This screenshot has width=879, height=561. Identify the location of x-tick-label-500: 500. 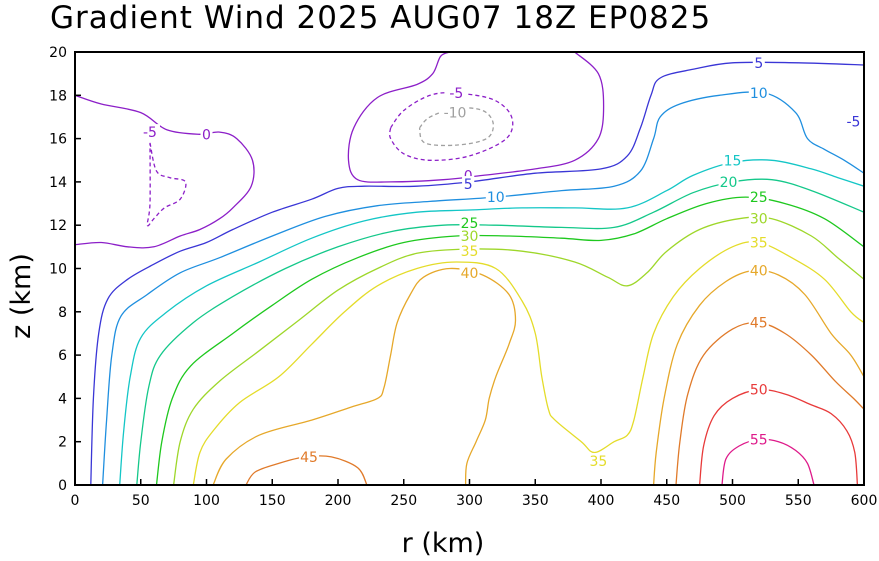
(732, 501).